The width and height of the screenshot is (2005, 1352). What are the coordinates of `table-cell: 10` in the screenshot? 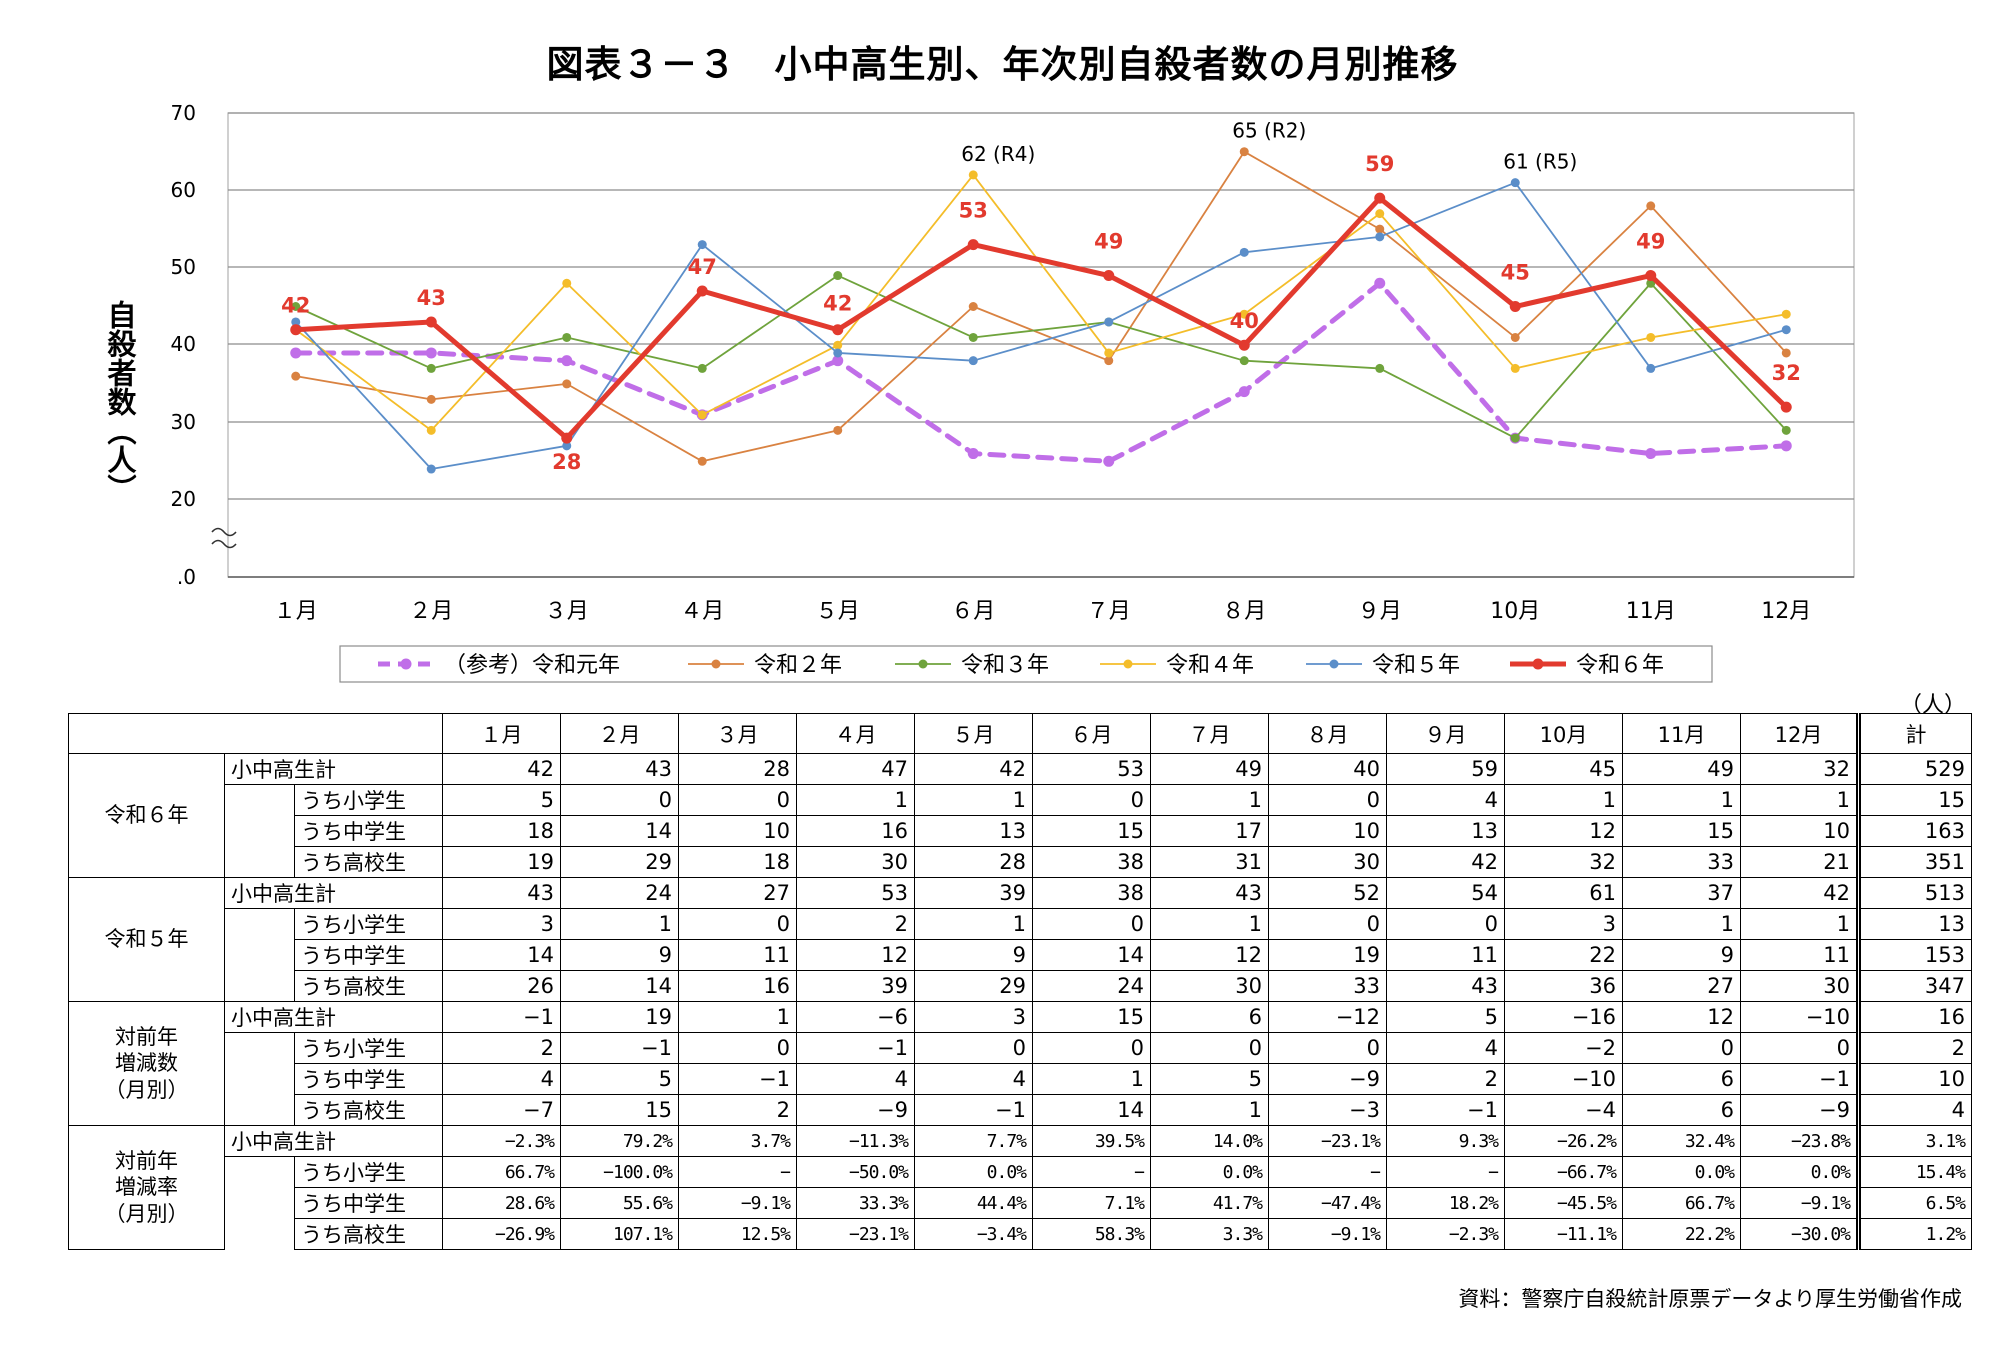 It's located at (1800, 831).